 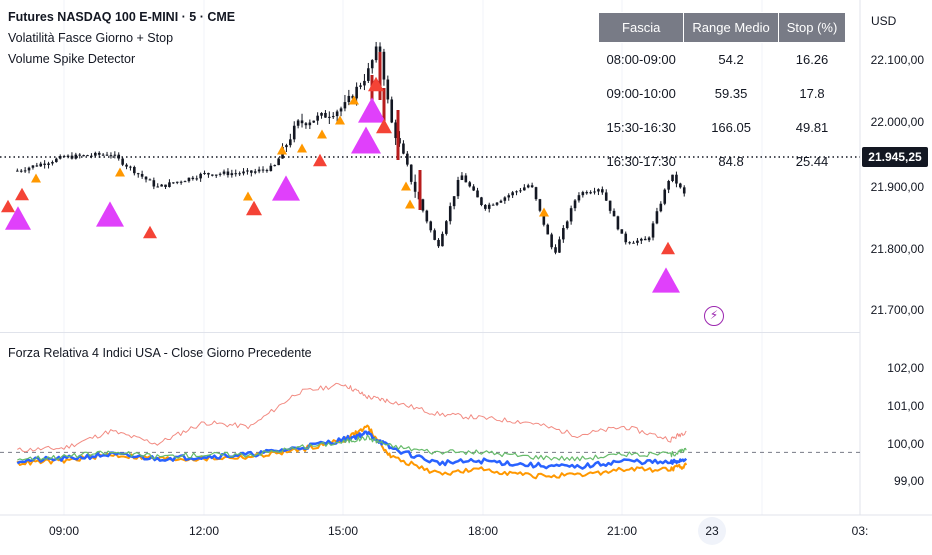 What do you see at coordinates (714, 316) in the screenshot?
I see `flash-icon: ⚡` at bounding box center [714, 316].